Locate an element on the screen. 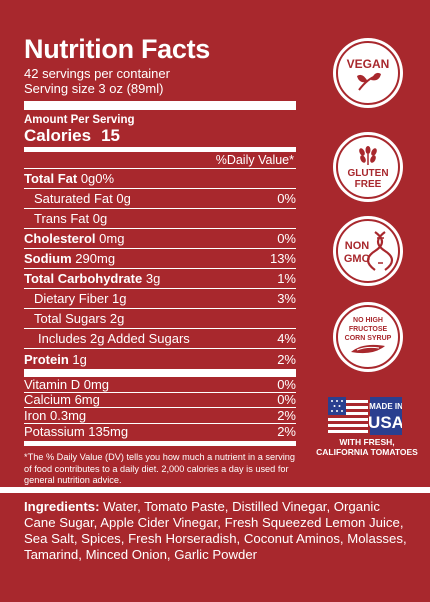 The width and height of the screenshot is (430, 602). nutrient-pct-inline: 0% is located at coordinates (105, 178).